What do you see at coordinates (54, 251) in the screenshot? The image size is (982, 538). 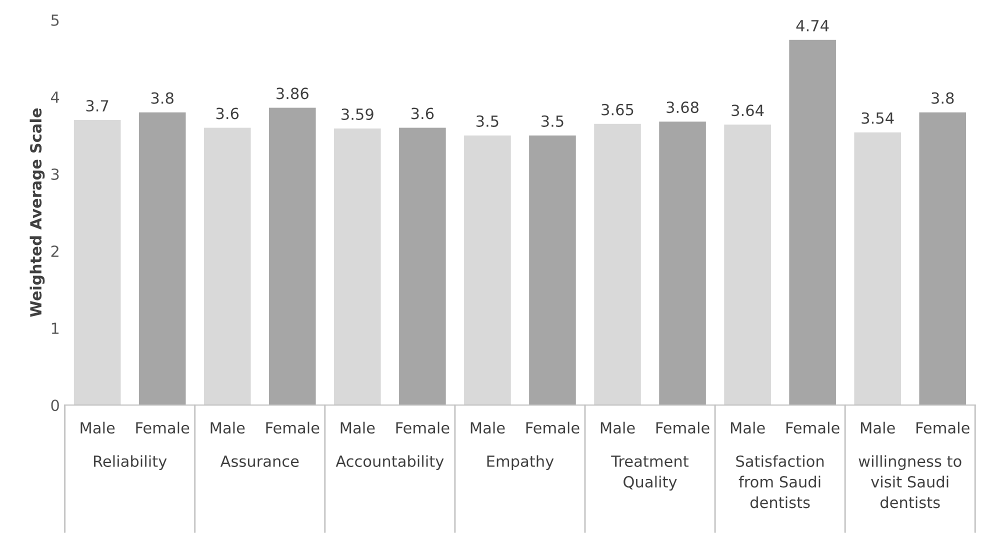 I see `y-tick-label: 2` at bounding box center [54, 251].